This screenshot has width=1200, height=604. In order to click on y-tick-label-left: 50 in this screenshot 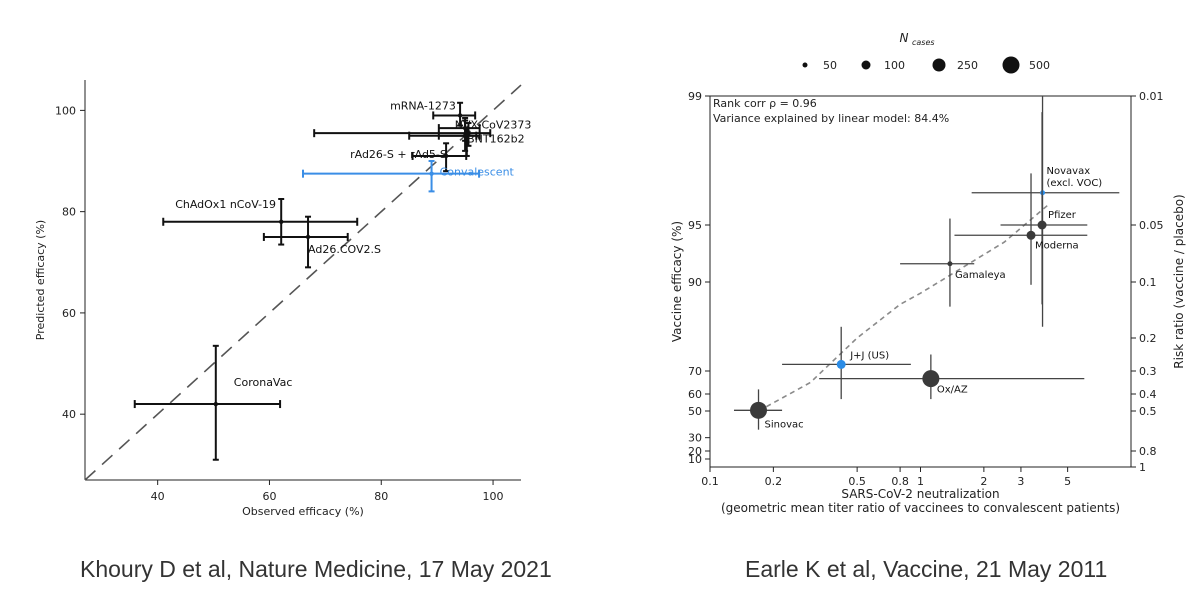, I will do `click(695, 411)`.